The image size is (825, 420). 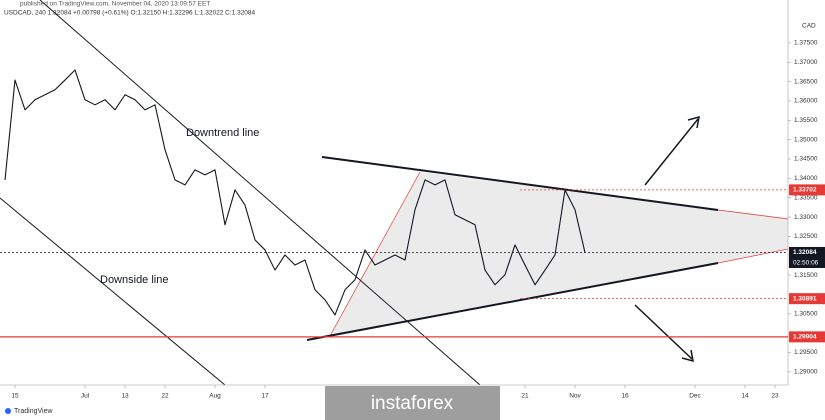 What do you see at coordinates (575, 396) in the screenshot?
I see `x-tick-label: Nov` at bounding box center [575, 396].